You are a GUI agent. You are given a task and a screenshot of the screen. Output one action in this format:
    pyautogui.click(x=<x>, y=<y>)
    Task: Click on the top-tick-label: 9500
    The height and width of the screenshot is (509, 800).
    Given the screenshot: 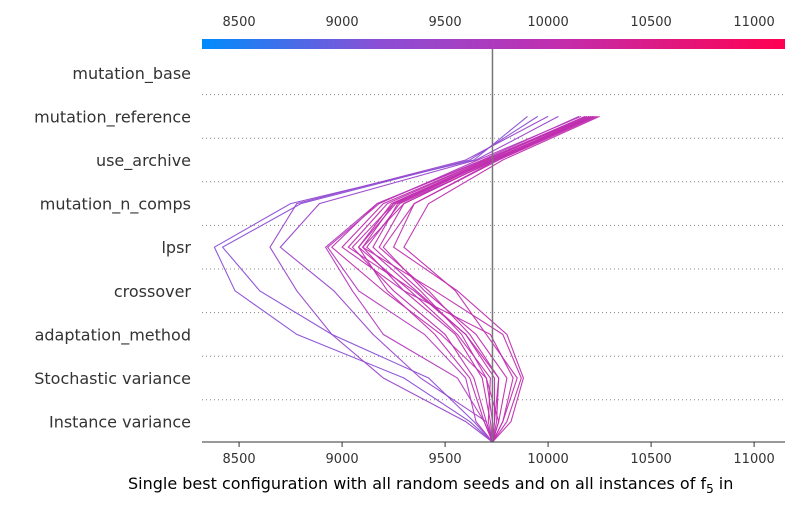 What is the action you would take?
    pyautogui.click(x=445, y=22)
    